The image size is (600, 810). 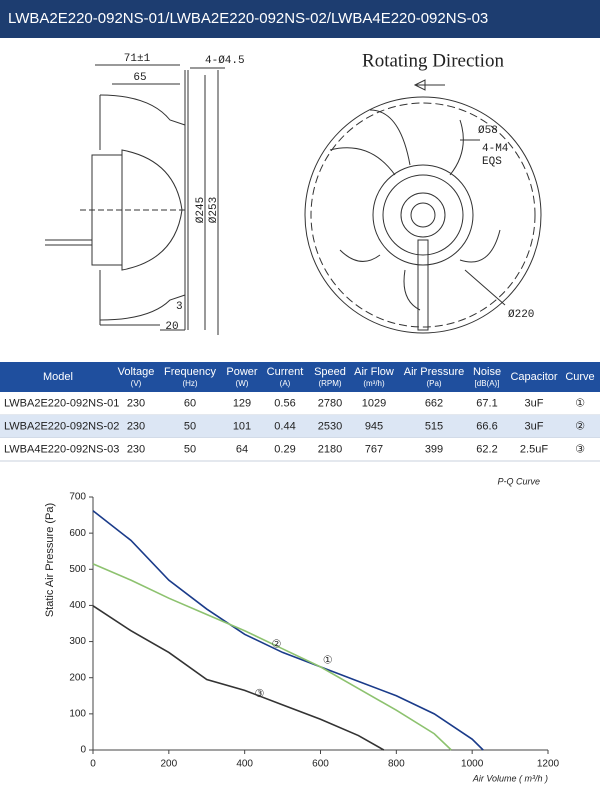 What do you see at coordinates (492, 162) in the screenshot?
I see `dim-label: EQS` at bounding box center [492, 162].